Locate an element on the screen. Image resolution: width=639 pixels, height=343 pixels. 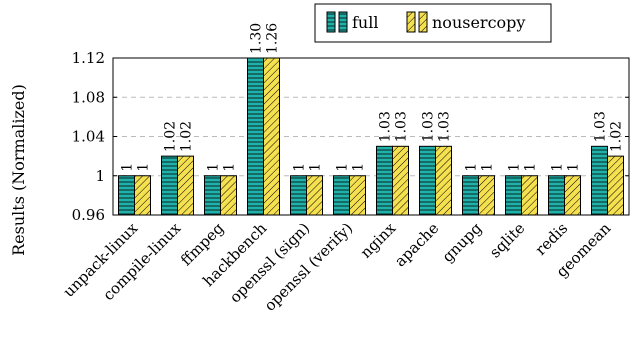
y-axis-label: Results (Normalized) is located at coordinates (18, 170).